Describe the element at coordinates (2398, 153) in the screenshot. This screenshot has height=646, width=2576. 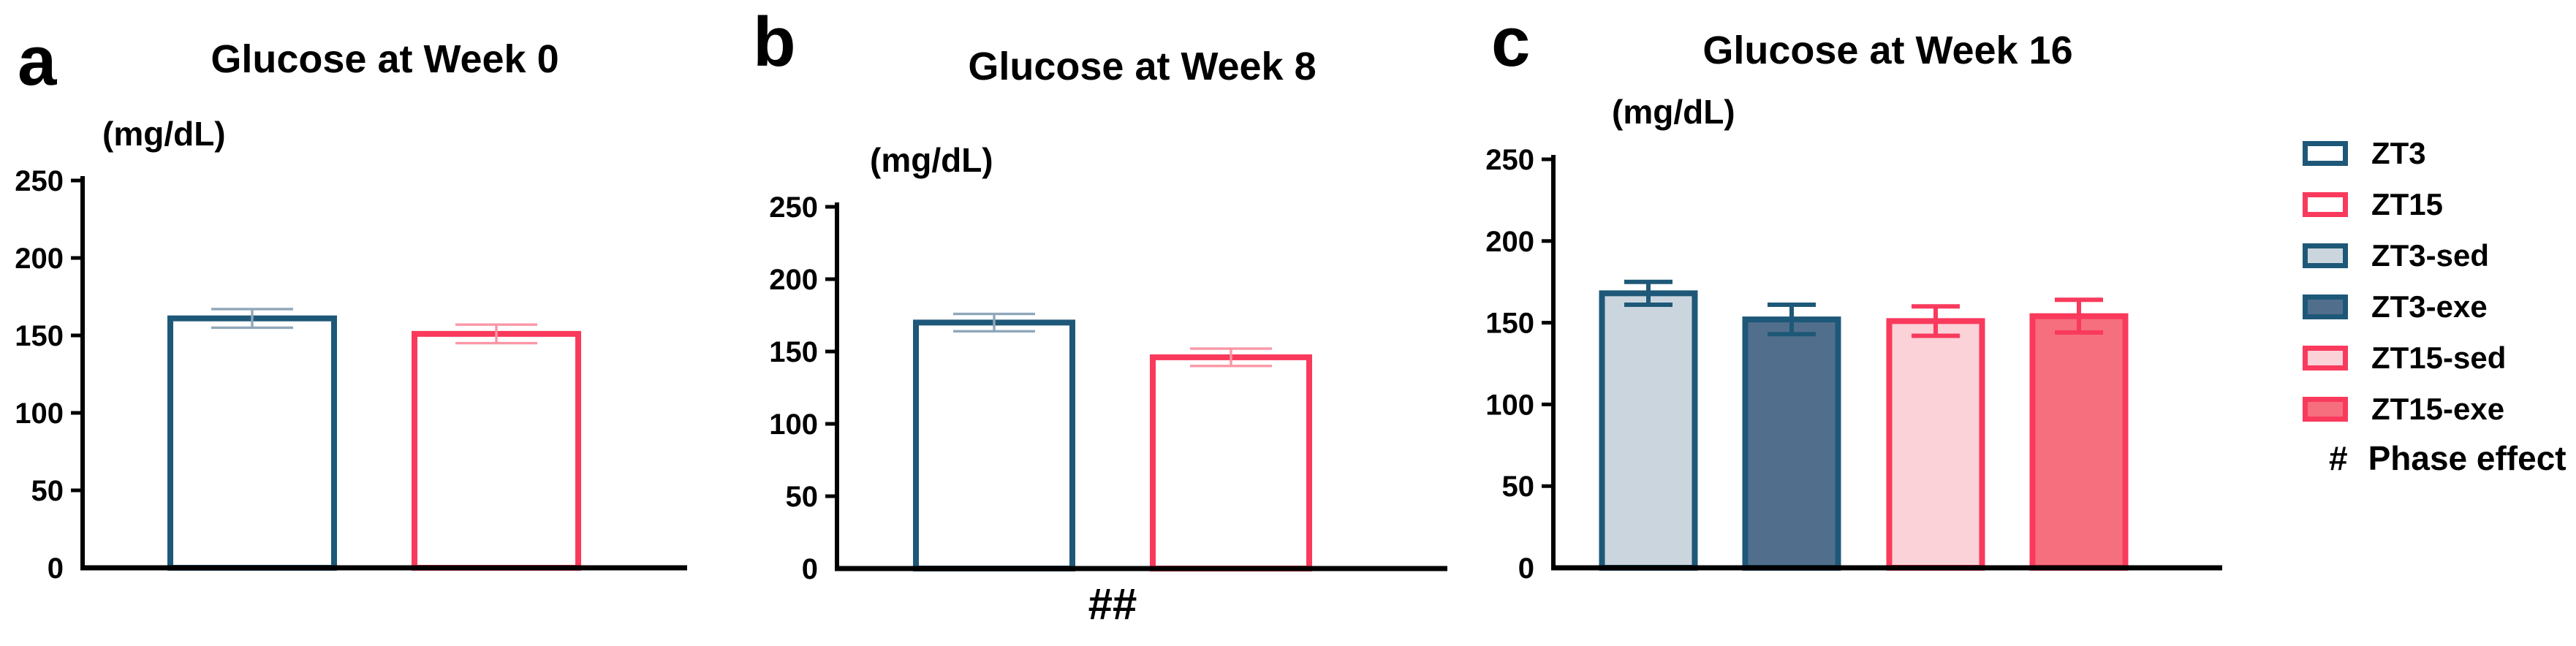
I see `legend-label: ZT3` at that location.